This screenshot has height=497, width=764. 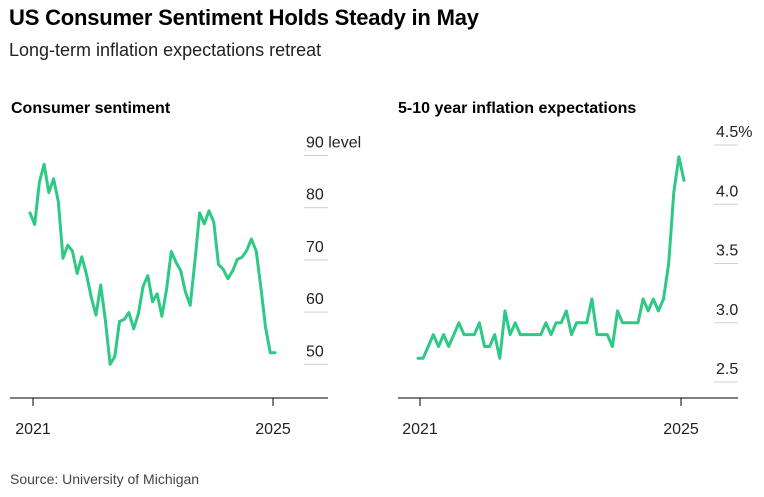 I want to click on inflation-y-tick-label: 3.5, so click(x=727, y=251).